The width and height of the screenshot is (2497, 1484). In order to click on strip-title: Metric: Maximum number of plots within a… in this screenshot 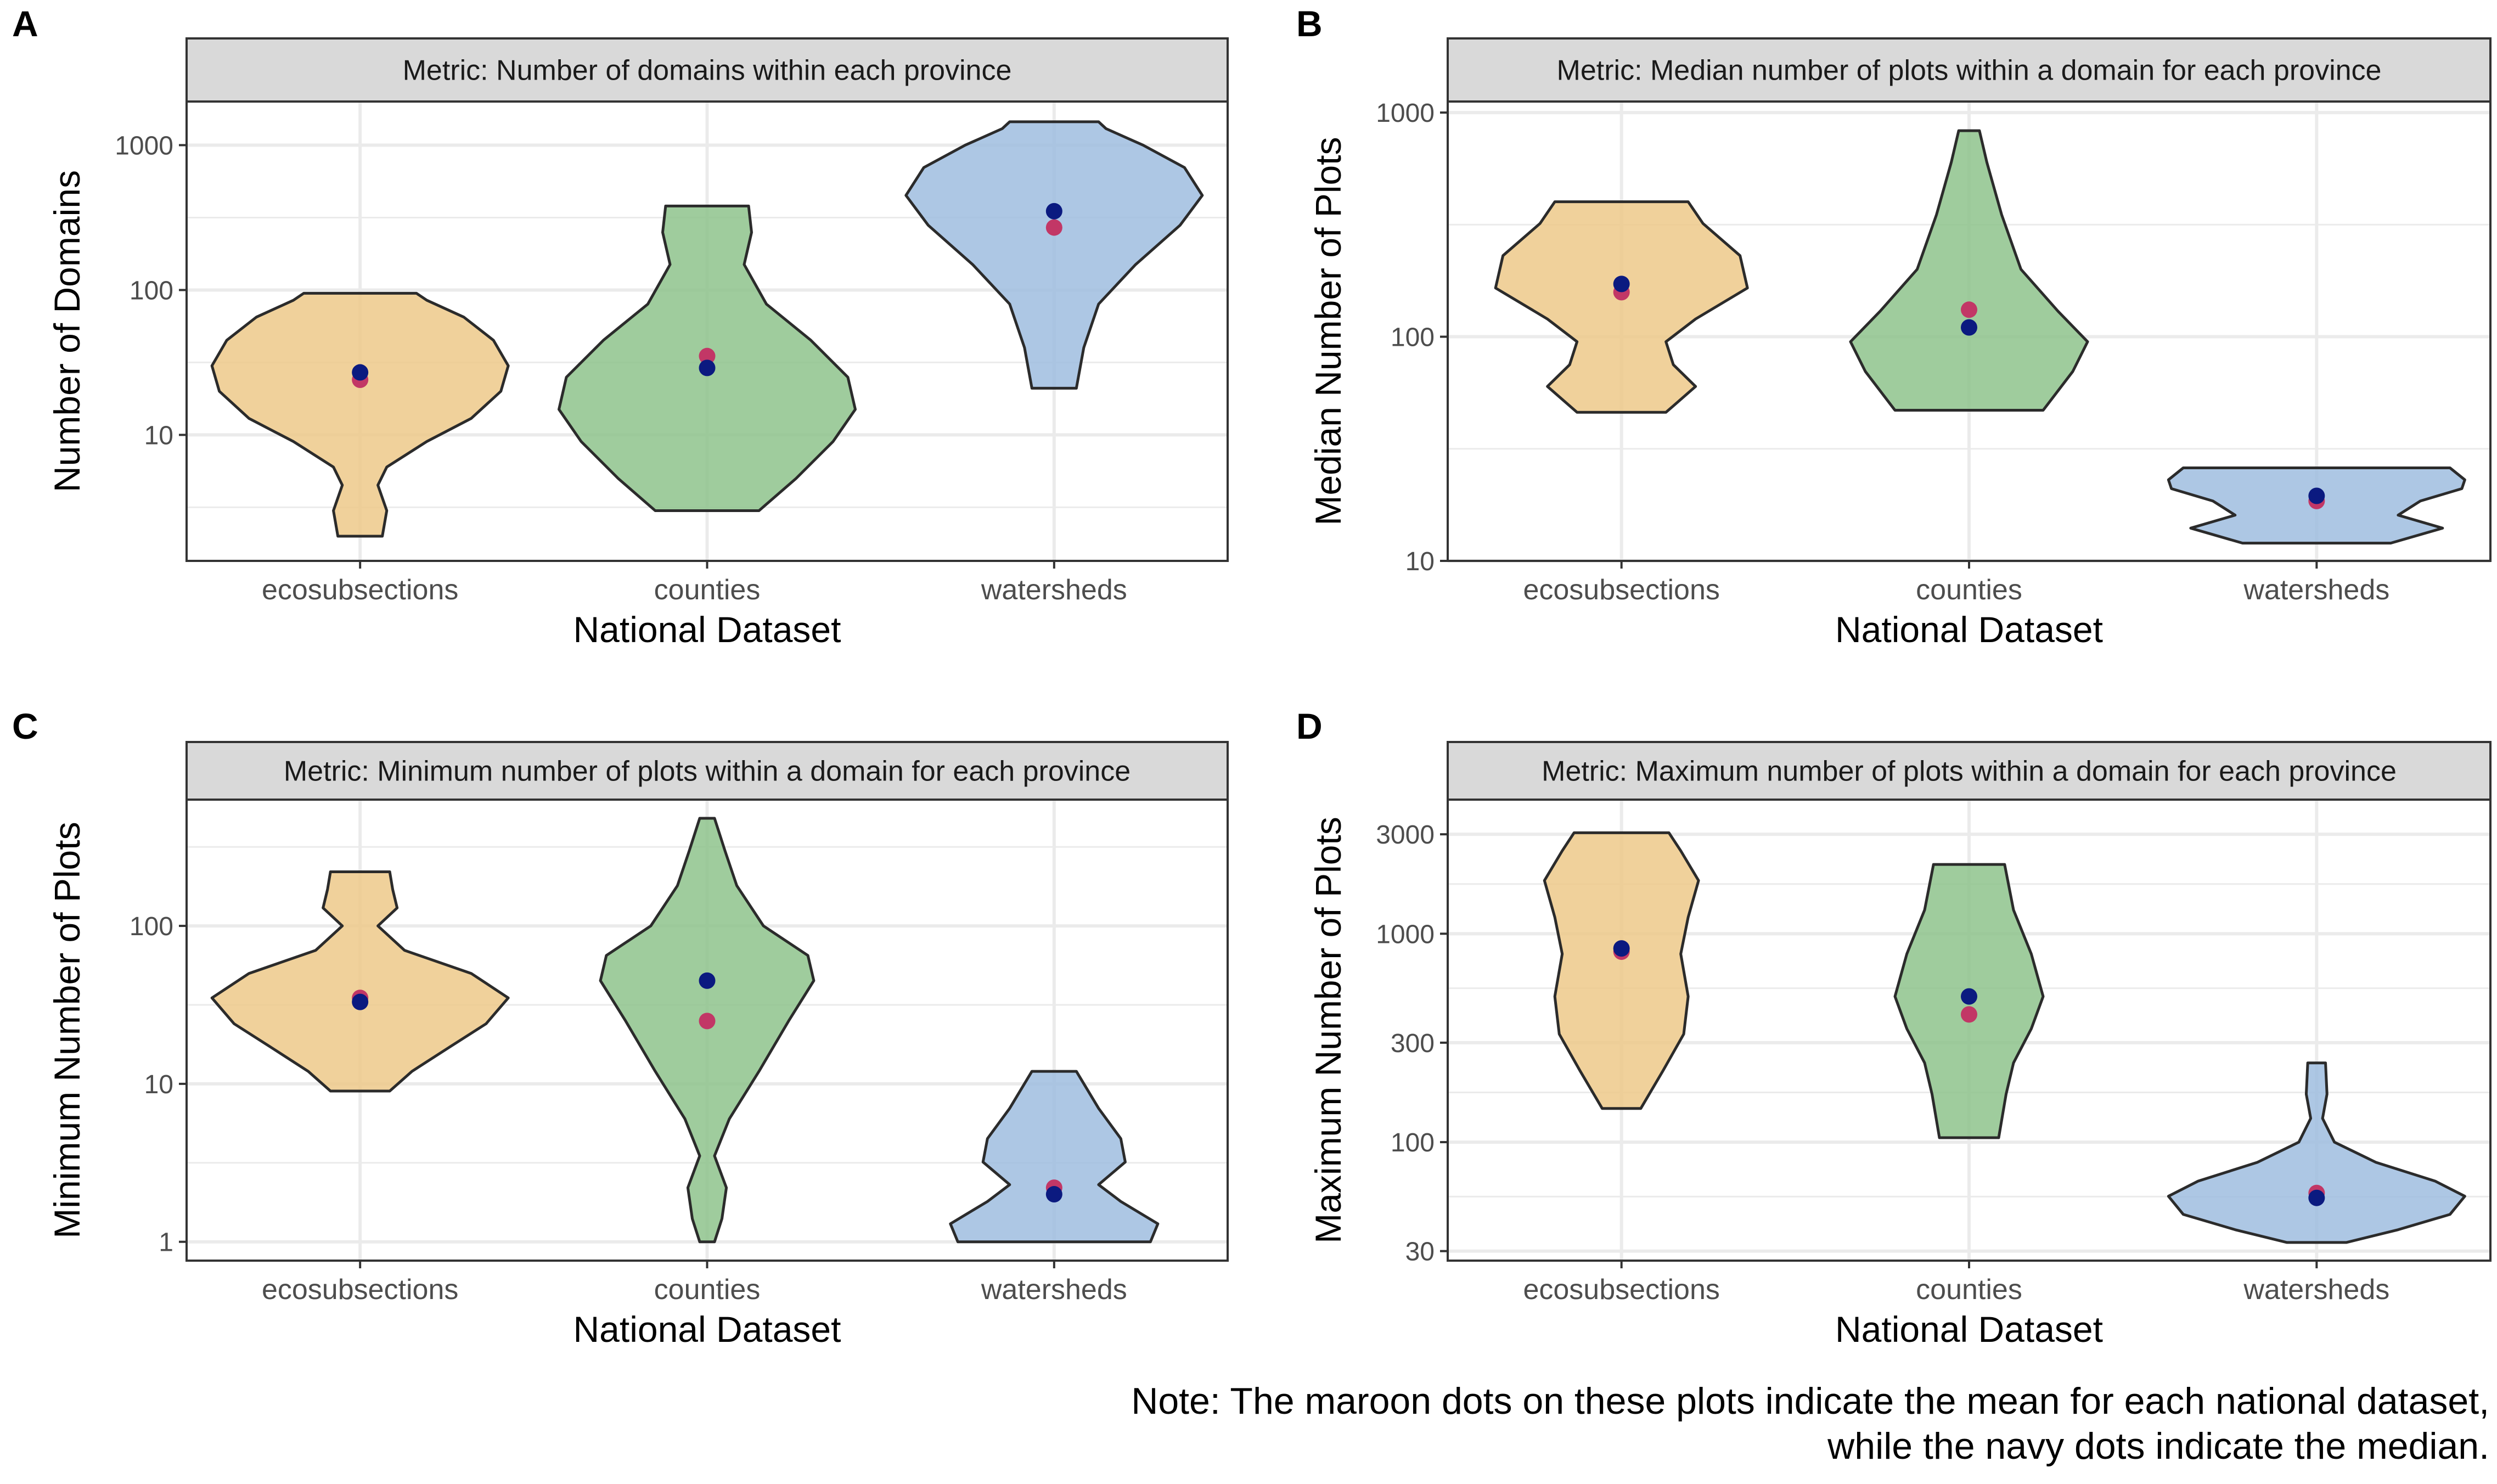, I will do `click(1970, 772)`.